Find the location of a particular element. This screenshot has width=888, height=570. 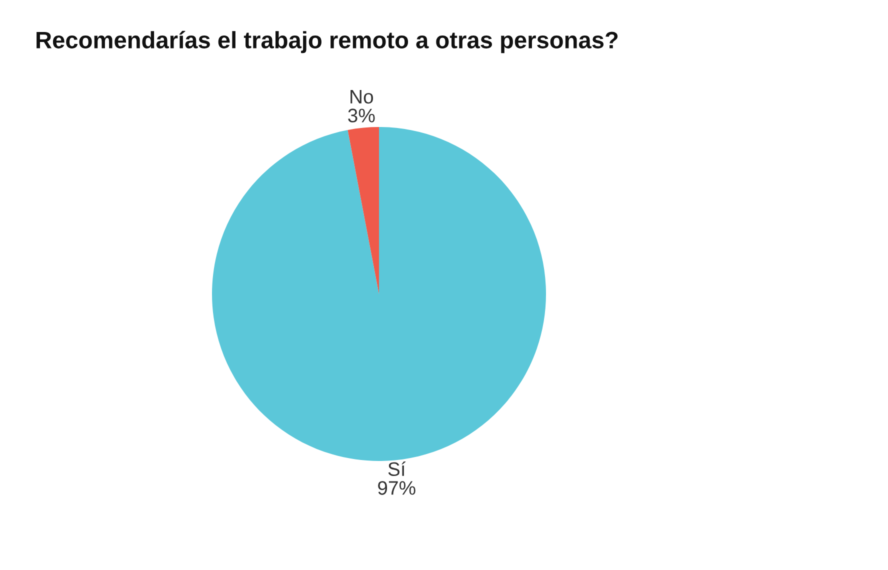

chart-title: Recomendarías el trabajo remoto a otras personas? is located at coordinates (327, 42).